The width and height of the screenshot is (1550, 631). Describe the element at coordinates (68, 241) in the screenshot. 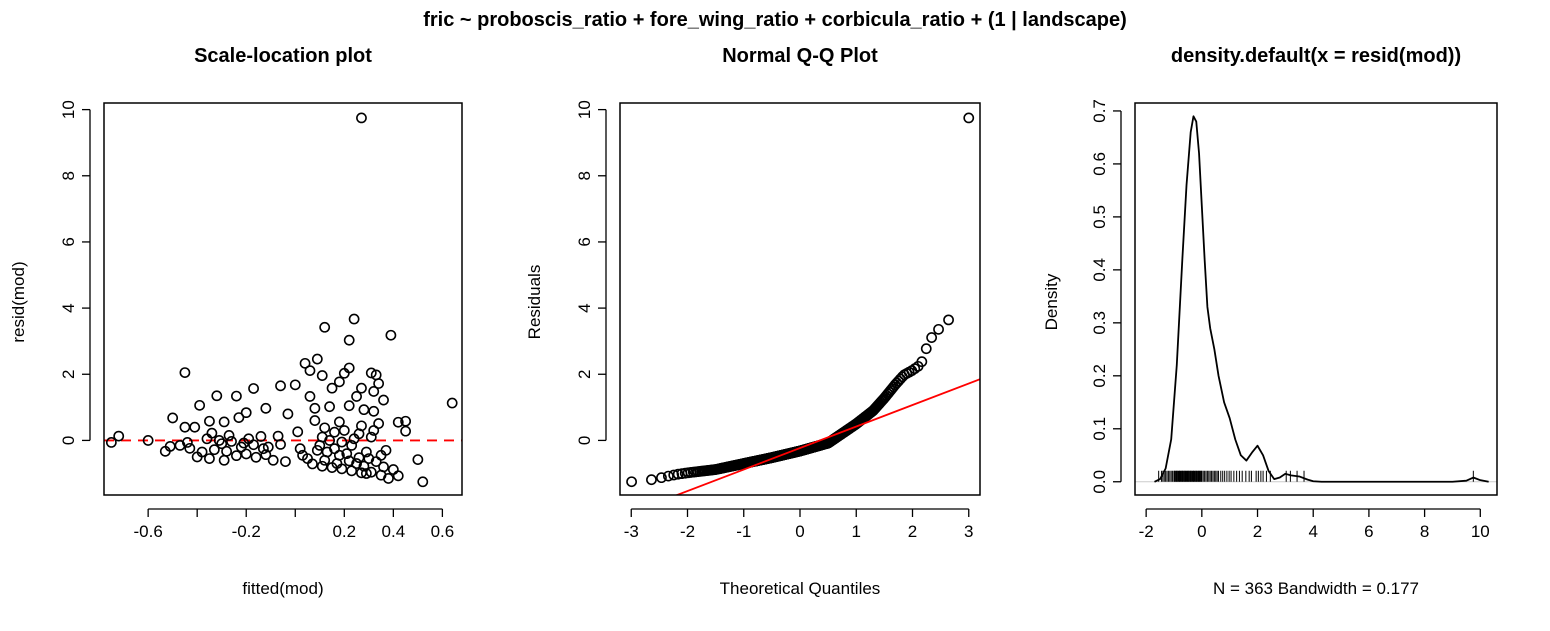

I see `panel1-ytick-label: 6` at that location.